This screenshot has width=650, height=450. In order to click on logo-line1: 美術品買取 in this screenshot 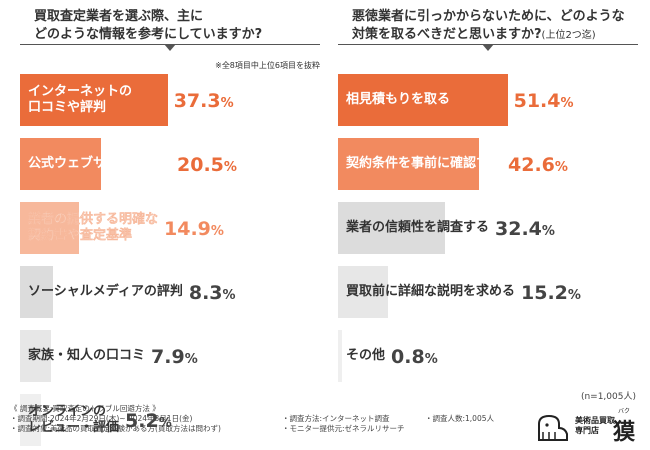, I will do `click(595, 420)`.